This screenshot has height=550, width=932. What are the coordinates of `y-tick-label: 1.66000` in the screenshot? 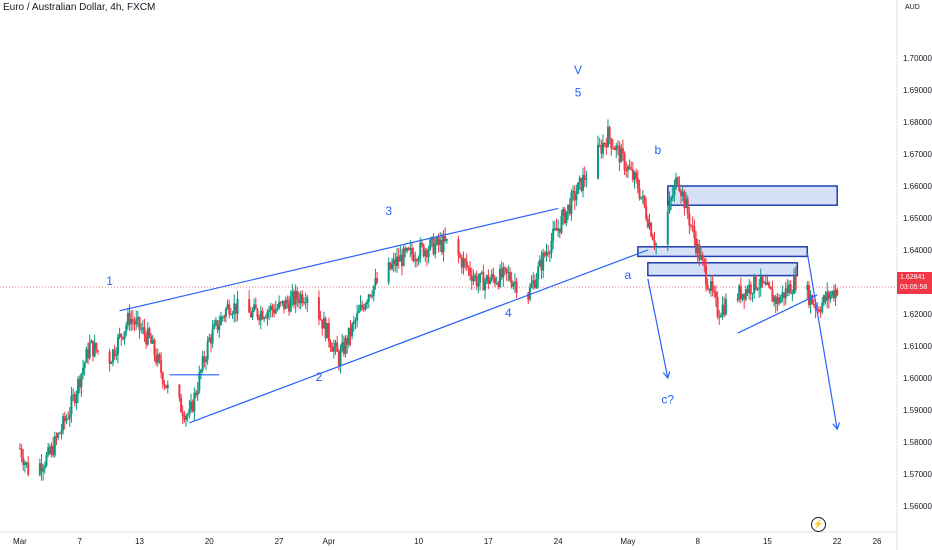 It's located at (917, 186).